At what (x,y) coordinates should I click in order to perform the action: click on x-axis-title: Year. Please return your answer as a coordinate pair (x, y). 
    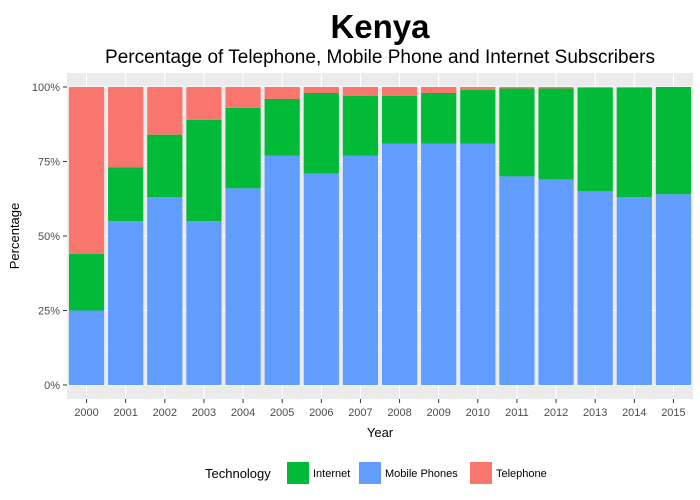
    Looking at the image, I should click on (380, 432).